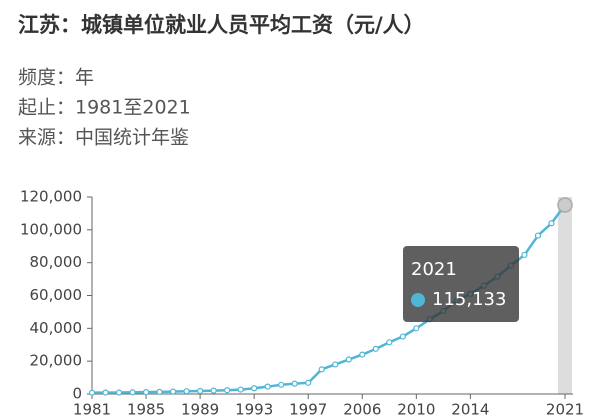 This screenshot has height=416, width=598. Describe the element at coordinates (77, 394) in the screenshot. I see `y-tick-label: 0` at that location.